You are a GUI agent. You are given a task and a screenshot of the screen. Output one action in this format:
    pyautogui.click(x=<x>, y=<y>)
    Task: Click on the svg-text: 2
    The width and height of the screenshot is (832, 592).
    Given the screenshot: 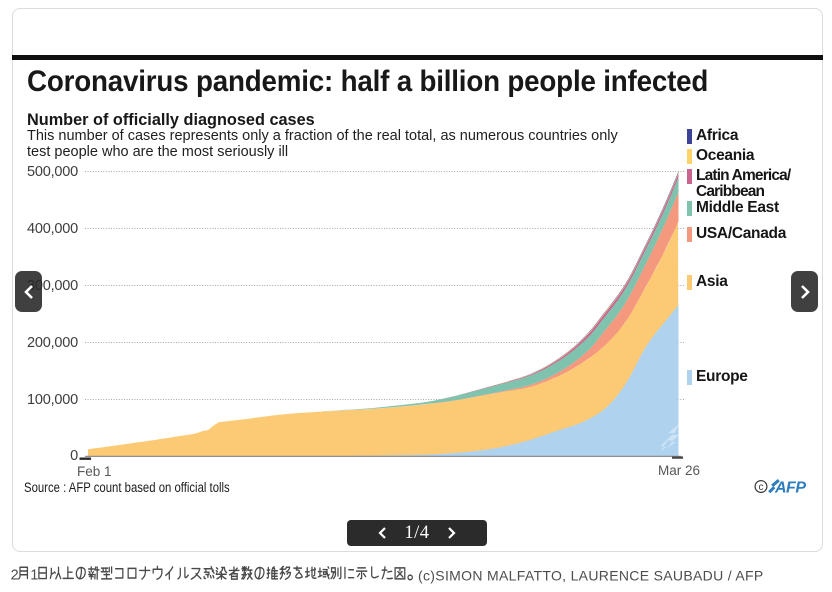 What is the action you would take?
    pyautogui.click(x=15, y=575)
    